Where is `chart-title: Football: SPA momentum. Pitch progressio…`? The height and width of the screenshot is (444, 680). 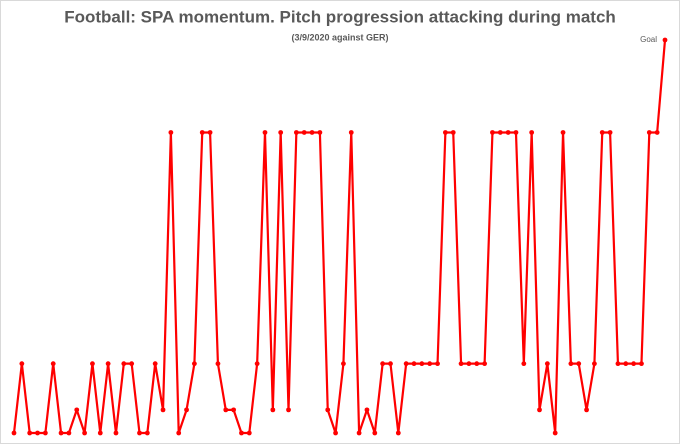 chart-title: Football: SPA momentum. Pitch progressio… is located at coordinates (340, 16).